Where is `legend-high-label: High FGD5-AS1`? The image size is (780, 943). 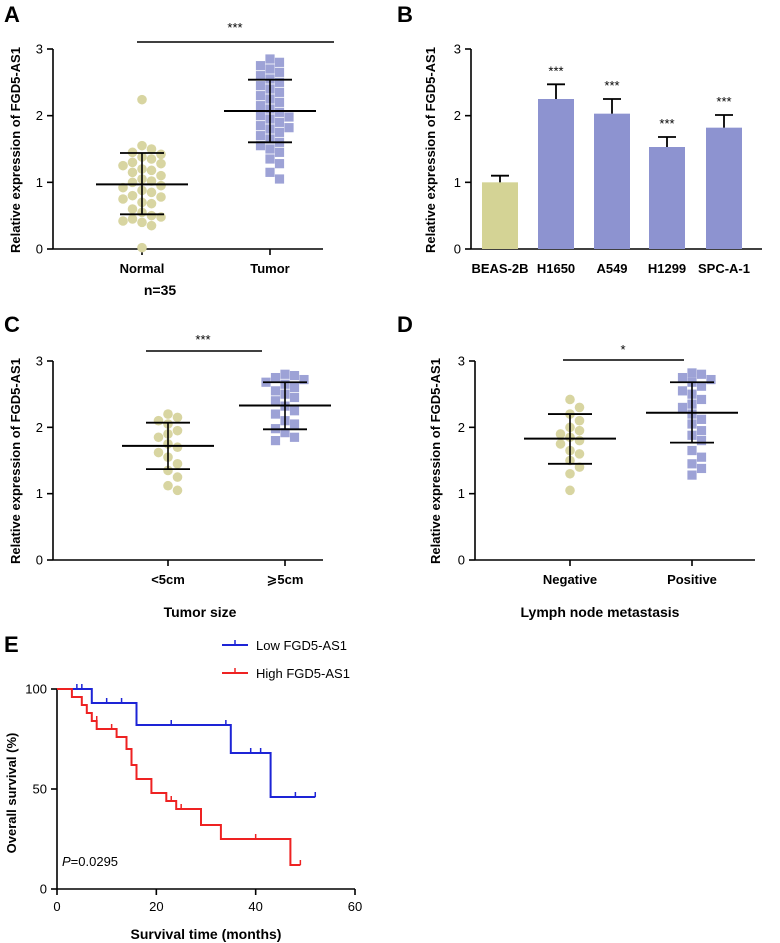
legend-high-label: High FGD5-AS1 is located at coordinates (303, 673).